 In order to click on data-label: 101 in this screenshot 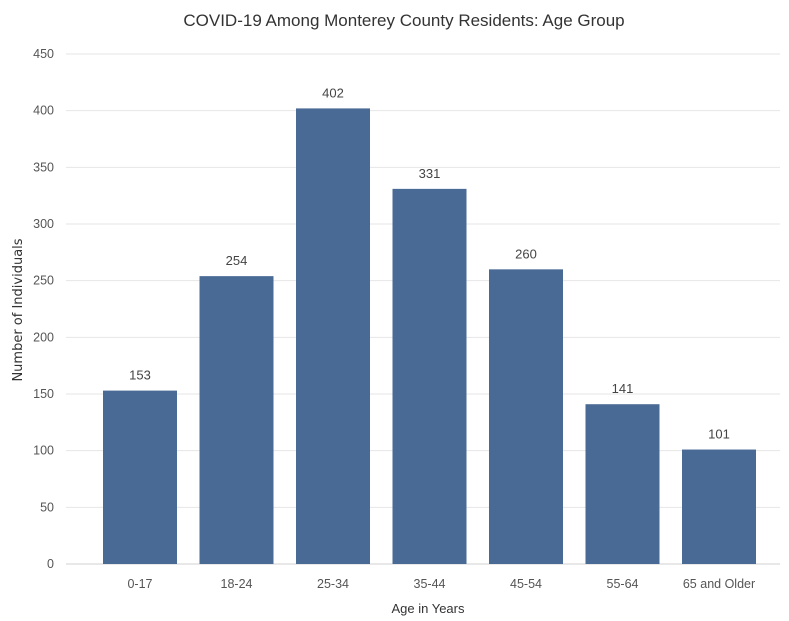, I will do `click(719, 434)`.